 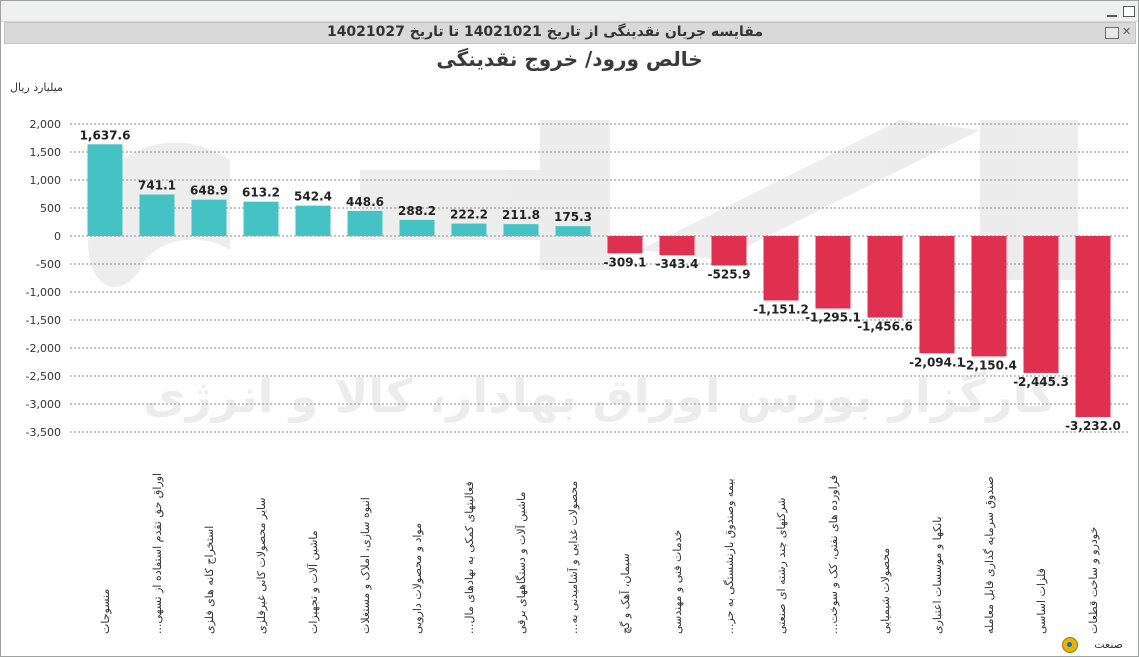 I want to click on x-axis-label: صنعت, so click(x=1108, y=644).